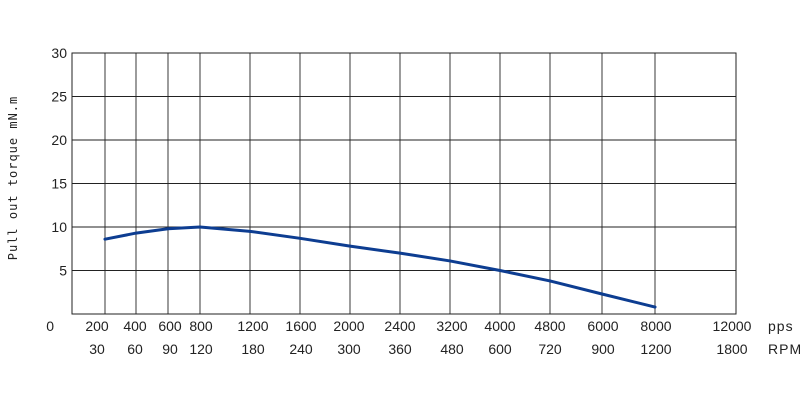  Describe the element at coordinates (170, 349) in the screenshot. I see `x-tick-label-rpm: 90` at that location.